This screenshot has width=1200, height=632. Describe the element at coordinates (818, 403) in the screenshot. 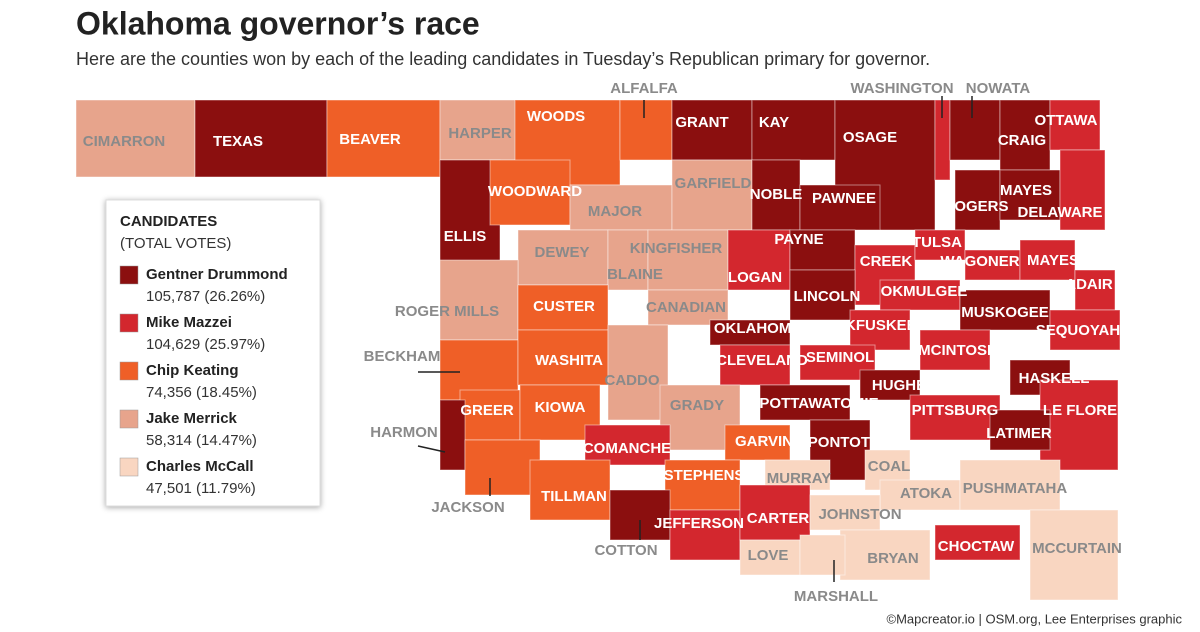

I see `county-label: POTTAWATOMIE` at that location.